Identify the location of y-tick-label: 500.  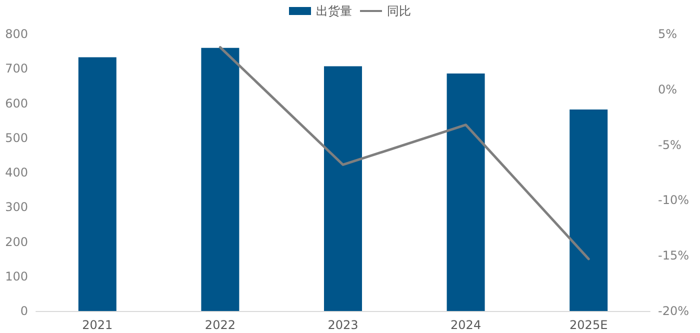
(16, 137).